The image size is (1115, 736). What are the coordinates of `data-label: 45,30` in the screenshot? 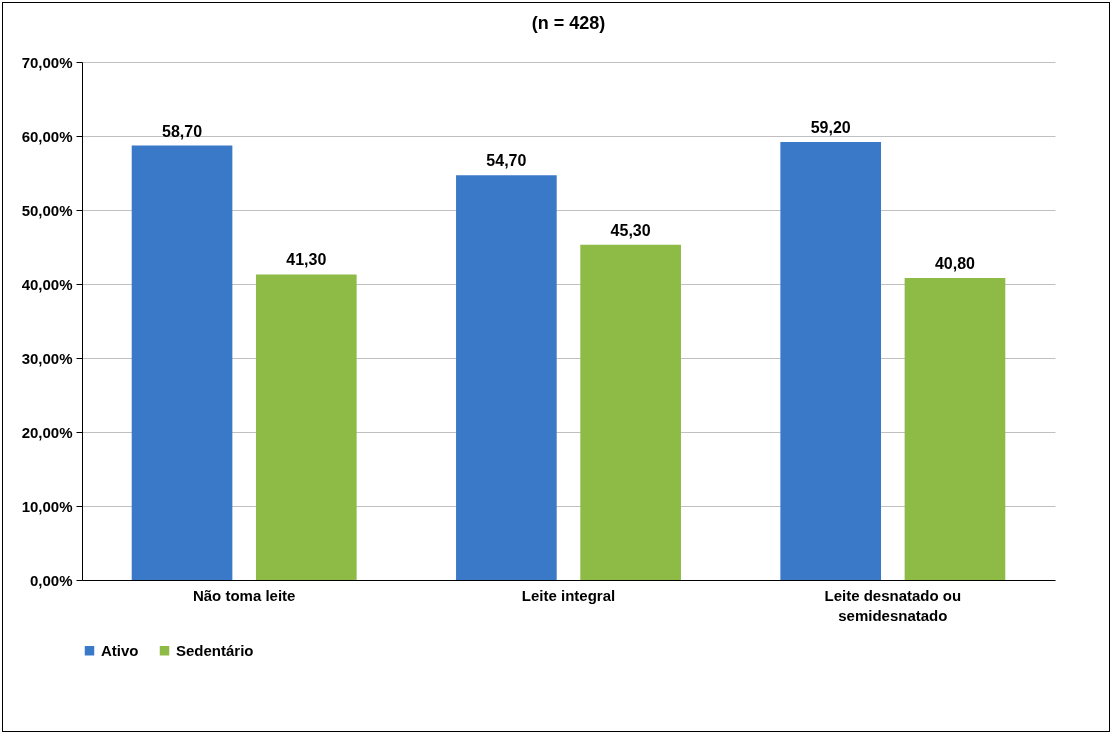 It's located at (630, 230).